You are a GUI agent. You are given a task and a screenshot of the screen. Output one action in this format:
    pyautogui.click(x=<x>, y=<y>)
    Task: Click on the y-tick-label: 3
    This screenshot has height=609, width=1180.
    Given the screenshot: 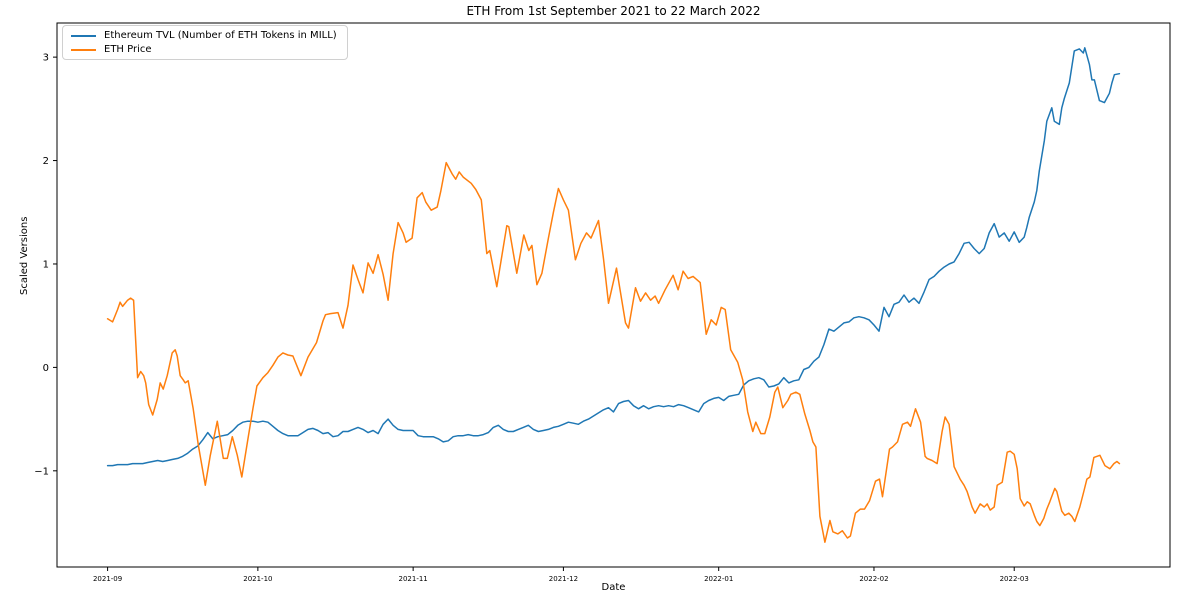 What is the action you would take?
    pyautogui.click(x=46, y=58)
    